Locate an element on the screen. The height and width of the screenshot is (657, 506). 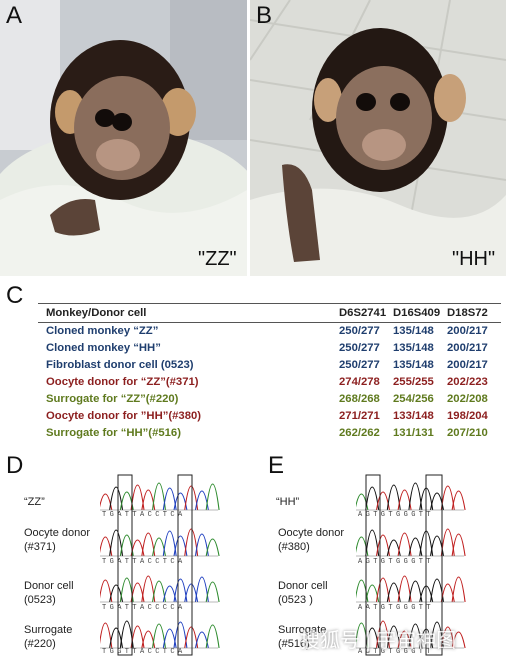
e-label-surrogate-id: (#516) is located at coordinates (294, 644).